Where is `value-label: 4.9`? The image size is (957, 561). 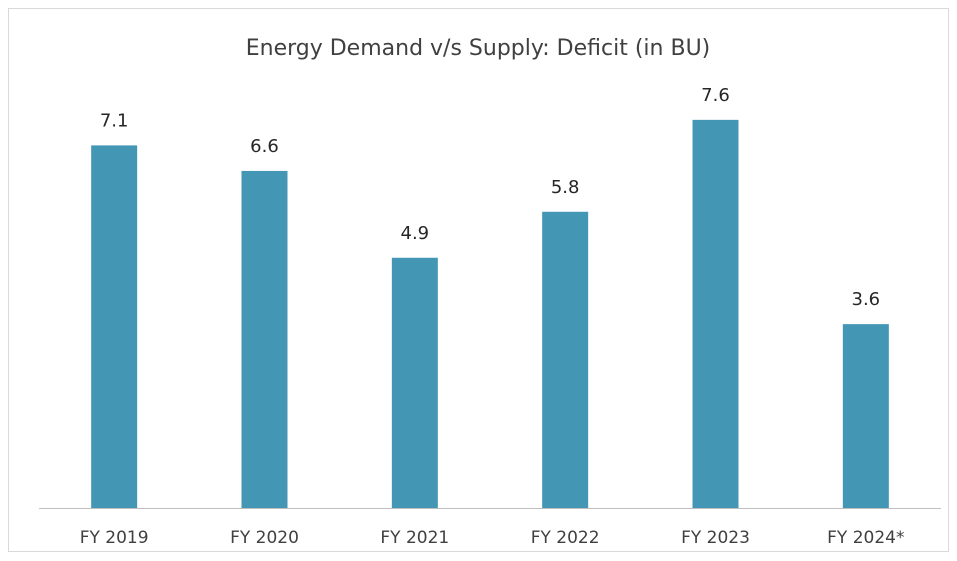
value-label: 4.9 is located at coordinates (415, 233).